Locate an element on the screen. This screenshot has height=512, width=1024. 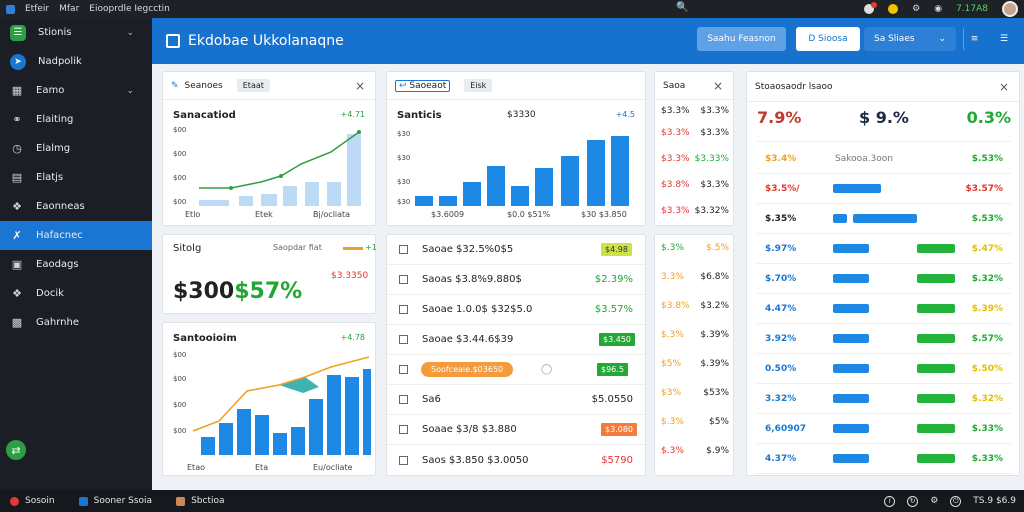
eye-icon: ◉ is located at coordinates (938, 9).